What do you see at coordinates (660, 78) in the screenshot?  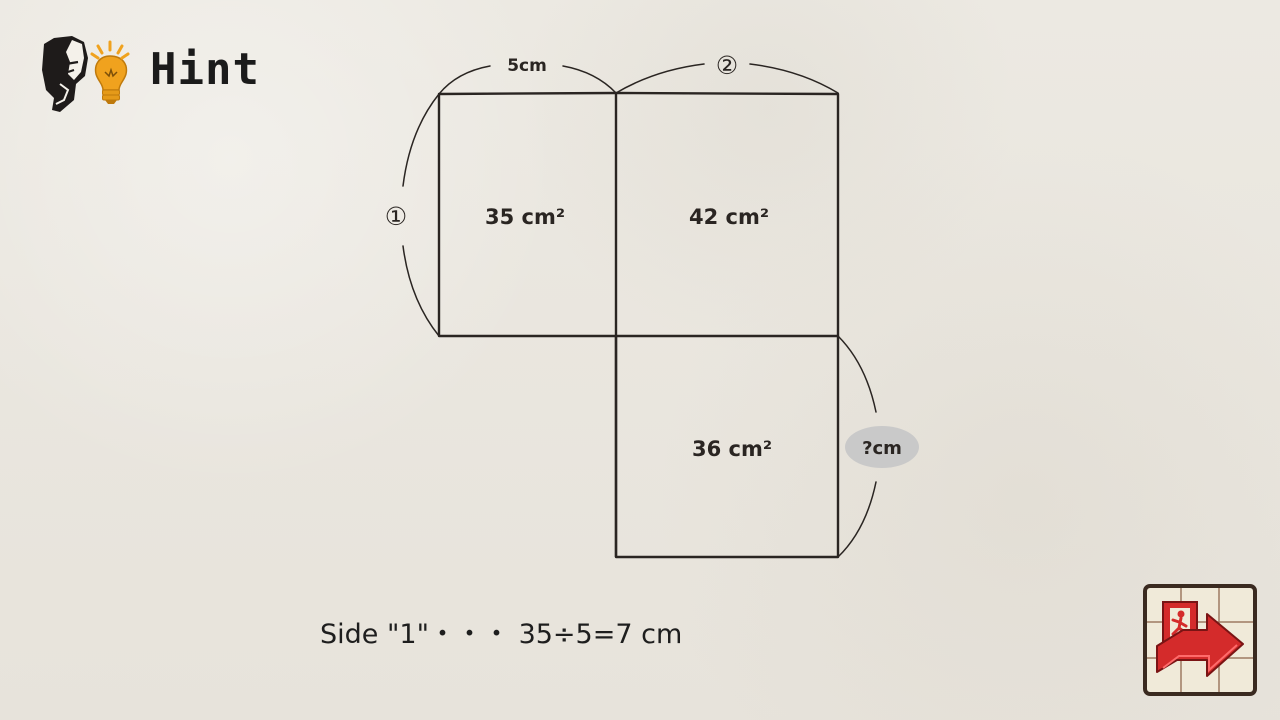 I see `top-right-arc-left` at bounding box center [660, 78].